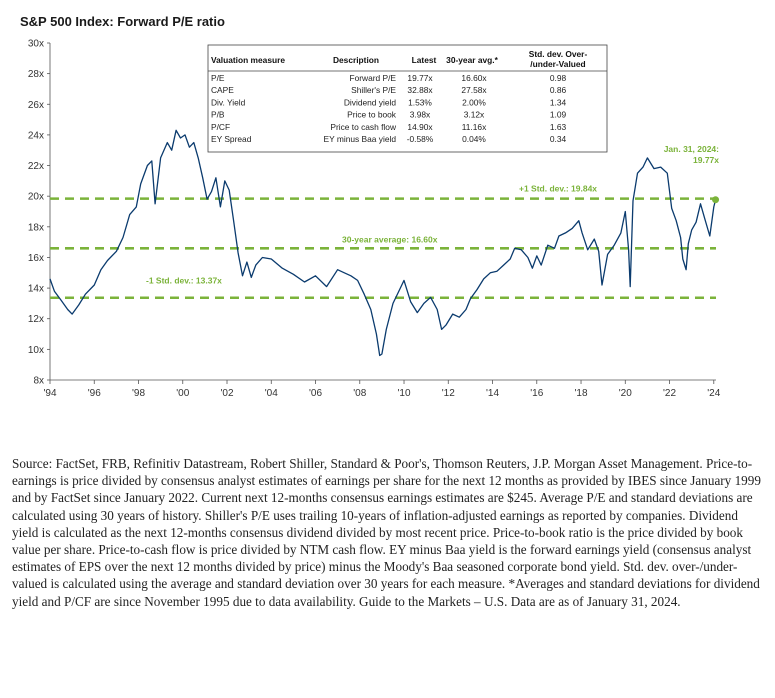 The width and height of the screenshot is (775, 698). Describe the element at coordinates (420, 102) in the screenshot. I see `valuation-table-cell: 1.53%` at that location.